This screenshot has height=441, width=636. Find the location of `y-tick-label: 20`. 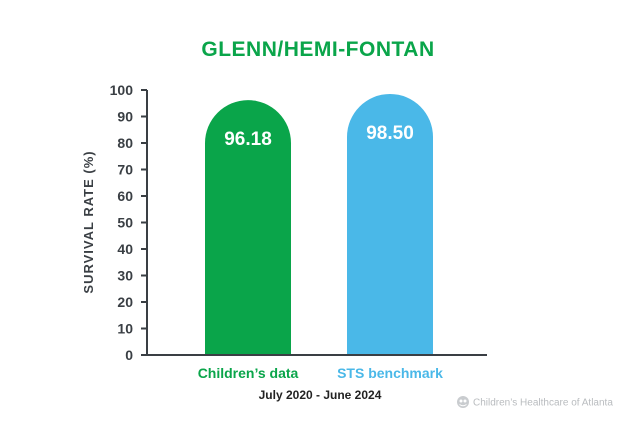

y-tick-label: 20 is located at coordinates (125, 302).